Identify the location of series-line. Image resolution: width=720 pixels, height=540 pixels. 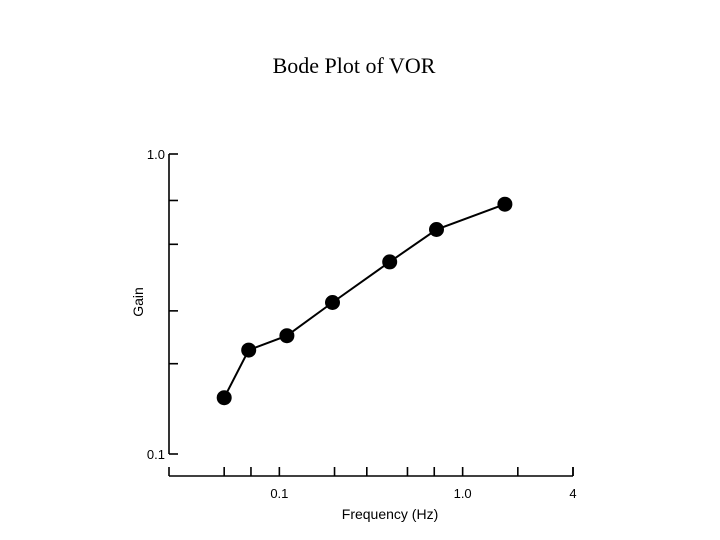
(364, 301).